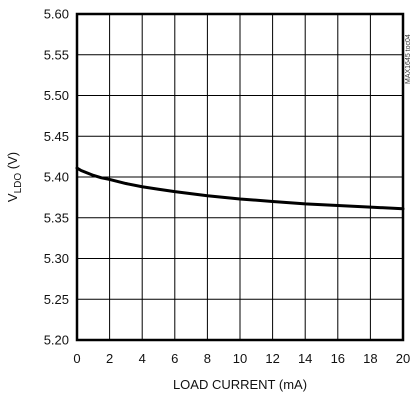 This screenshot has width=413, height=398. What do you see at coordinates (403, 358) in the screenshot?
I see `x-tick-label: 20` at bounding box center [403, 358].